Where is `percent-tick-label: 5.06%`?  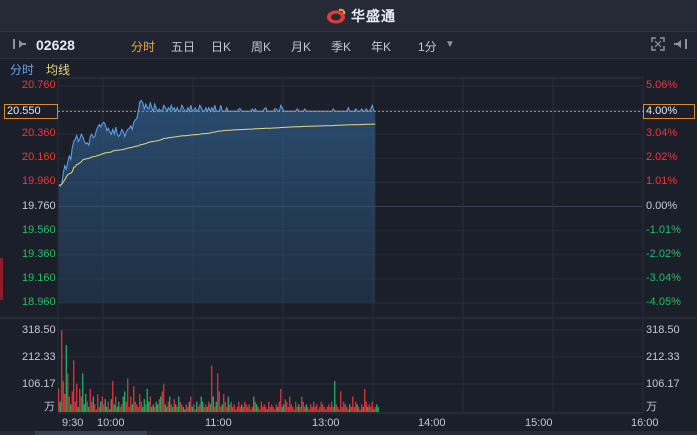 percent-tick-label: 5.06% is located at coordinates (662, 85).